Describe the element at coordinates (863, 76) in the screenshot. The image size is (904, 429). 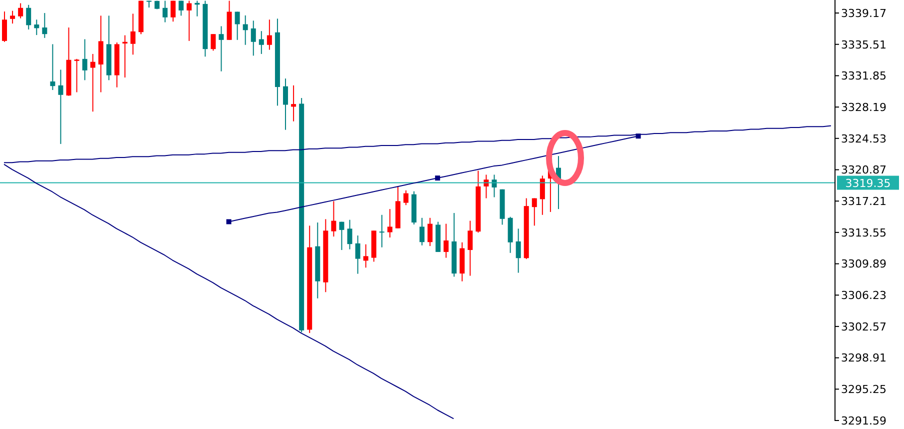
I see `y-tick-label: 3331.85` at that location.